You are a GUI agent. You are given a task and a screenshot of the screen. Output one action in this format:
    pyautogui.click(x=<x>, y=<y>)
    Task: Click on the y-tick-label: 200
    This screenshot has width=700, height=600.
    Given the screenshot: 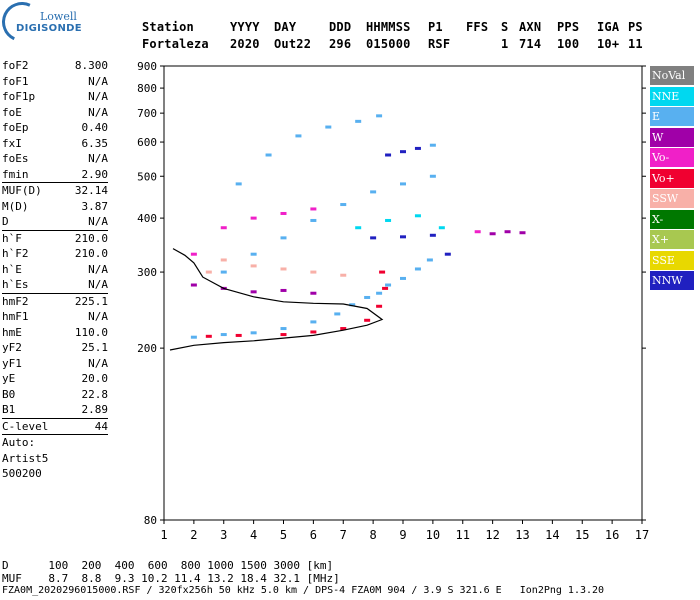 What is the action you would take?
    pyautogui.click(x=147, y=348)
    